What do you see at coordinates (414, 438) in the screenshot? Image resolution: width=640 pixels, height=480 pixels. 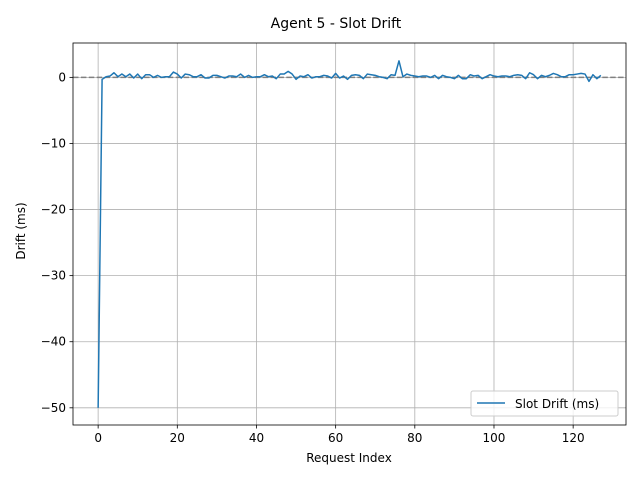 I see `x-tick-label: 80` at bounding box center [414, 438].